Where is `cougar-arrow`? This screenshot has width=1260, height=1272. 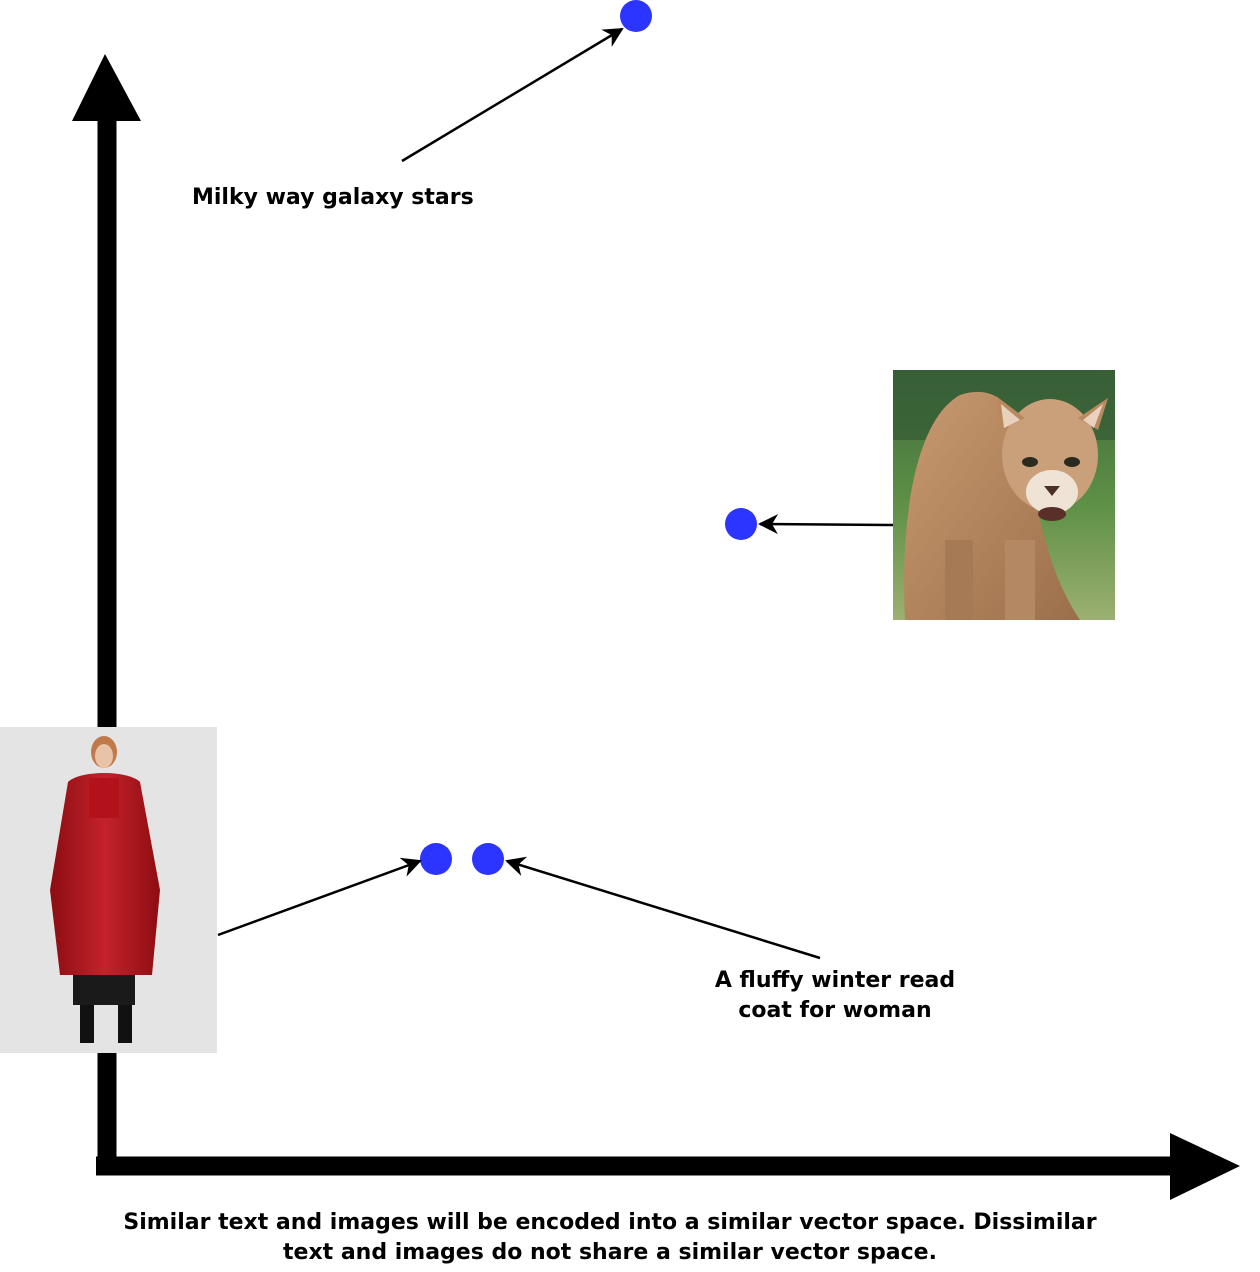 cougar-arrow is located at coordinates (826, 524).